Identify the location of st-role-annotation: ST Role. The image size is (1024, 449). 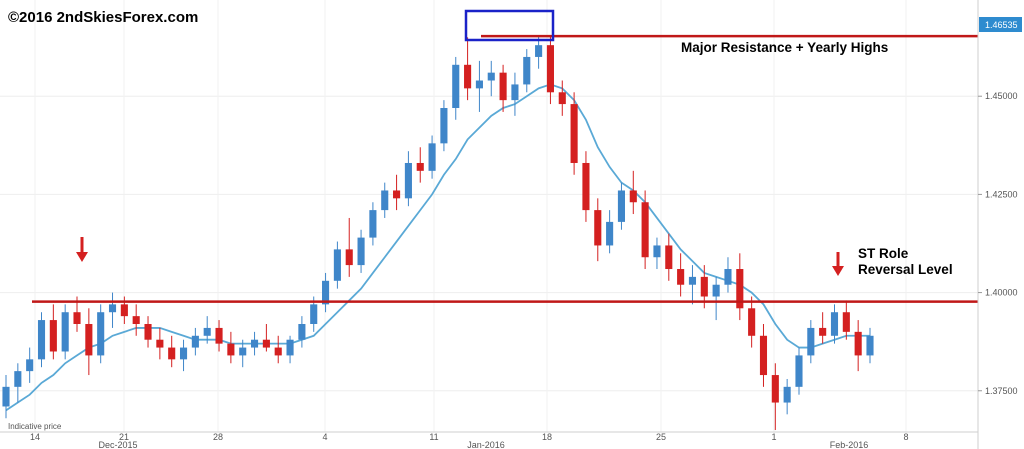
(883, 253).